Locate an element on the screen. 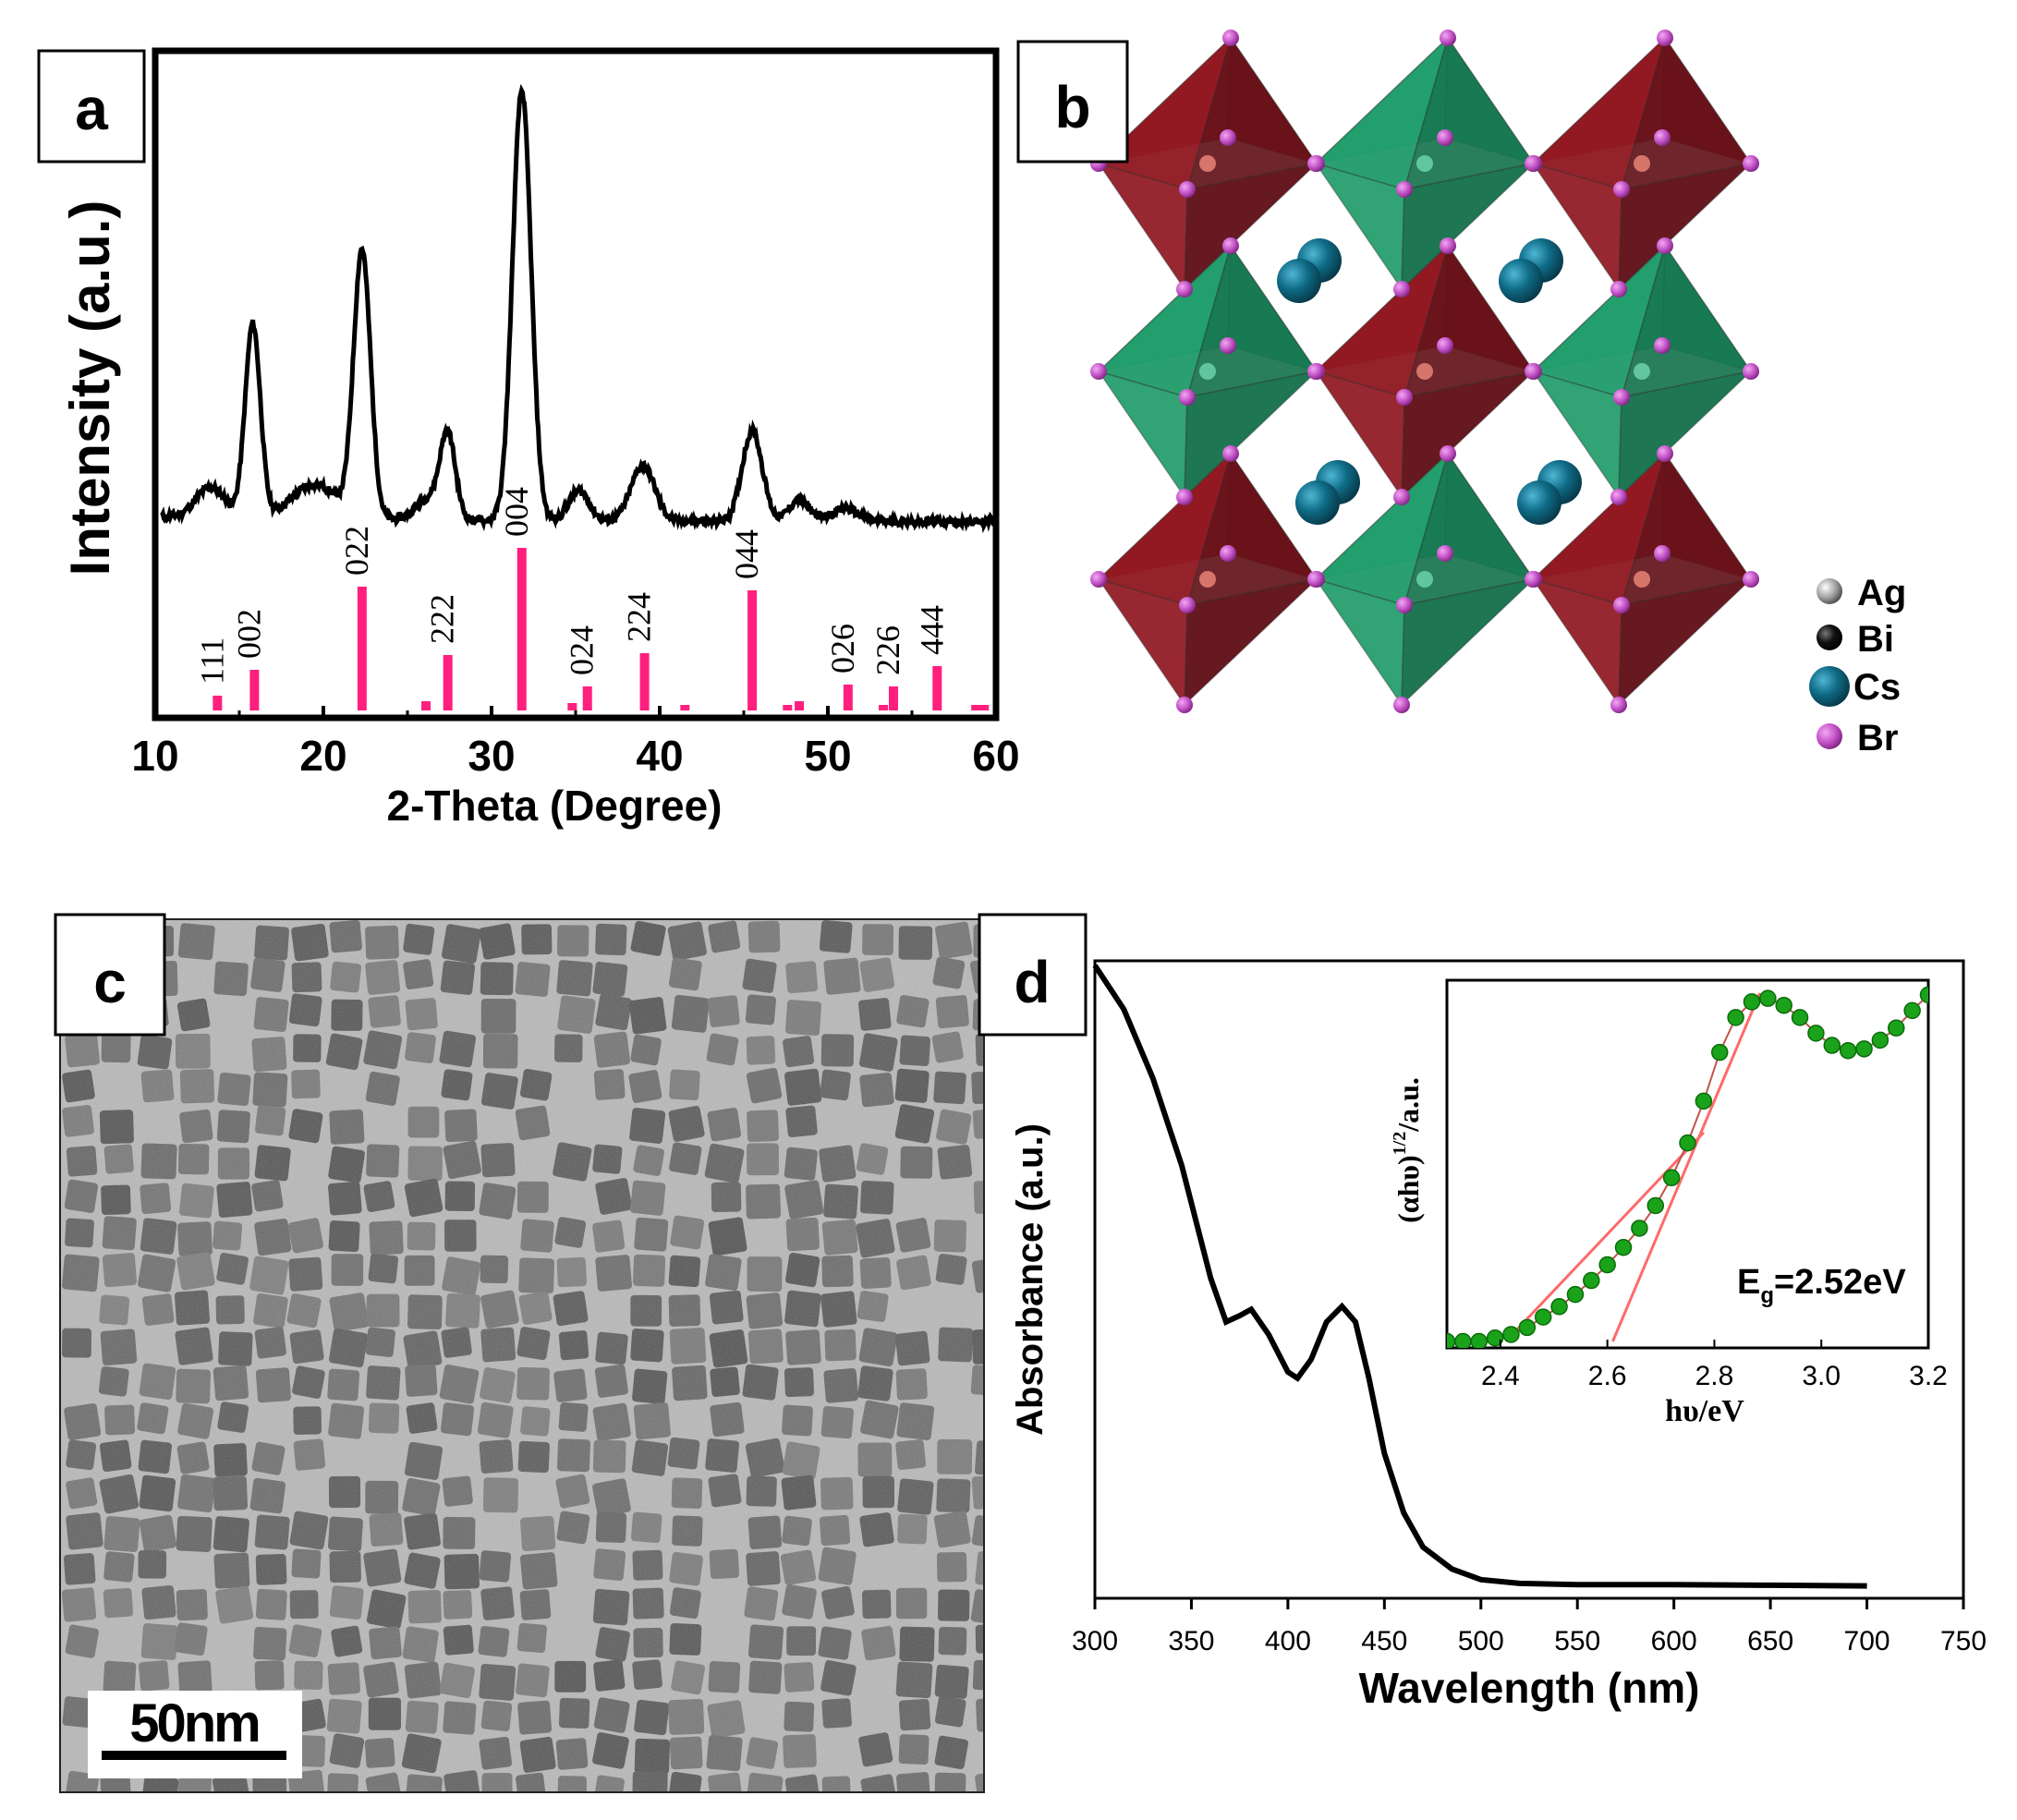 This screenshot has width=2017, height=1820. inset-x-tick-label: 3.2 is located at coordinates (1929, 1376).